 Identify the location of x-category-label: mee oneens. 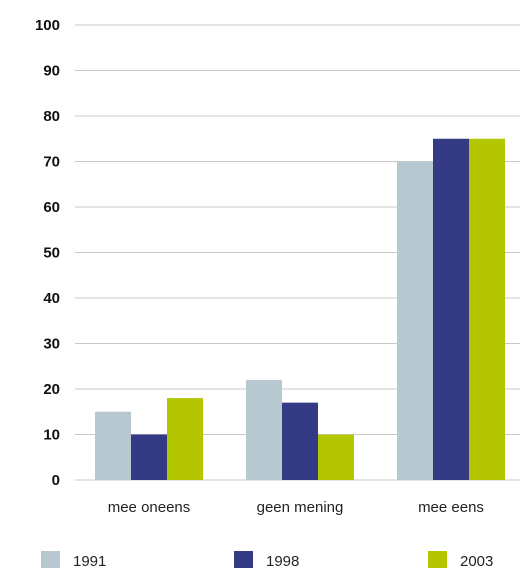
(149, 507).